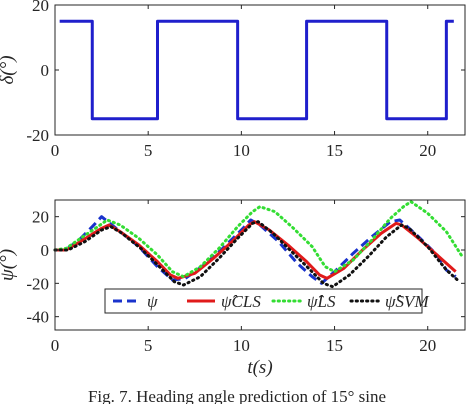 This screenshot has width=474, height=404. I want to click on legend: ψ ψ̂CLS ψ̂LS ψ̂SVM, so click(266, 301).